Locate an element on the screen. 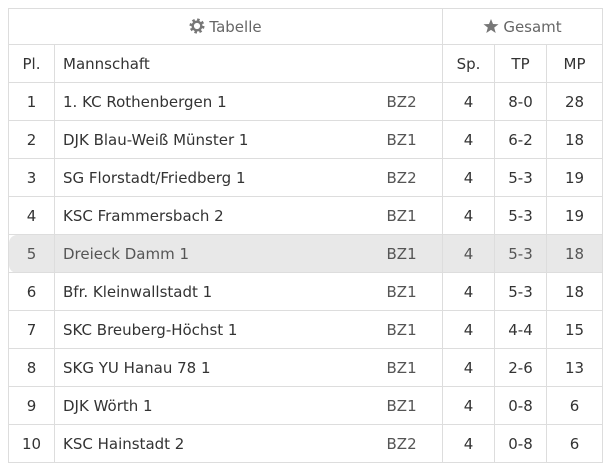 This screenshot has width=610, height=466. table-row: 5 Dreieck Damm 1 BZ1 4 5-3 18 is located at coordinates (306, 253).